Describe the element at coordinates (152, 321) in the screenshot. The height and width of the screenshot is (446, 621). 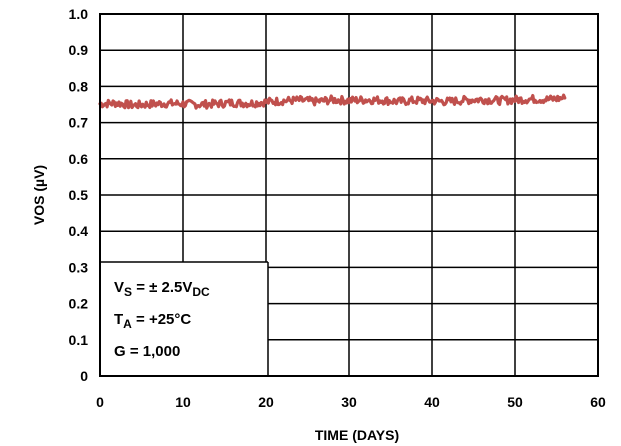
I see `annotation-ta: TA = +25°C` at that location.